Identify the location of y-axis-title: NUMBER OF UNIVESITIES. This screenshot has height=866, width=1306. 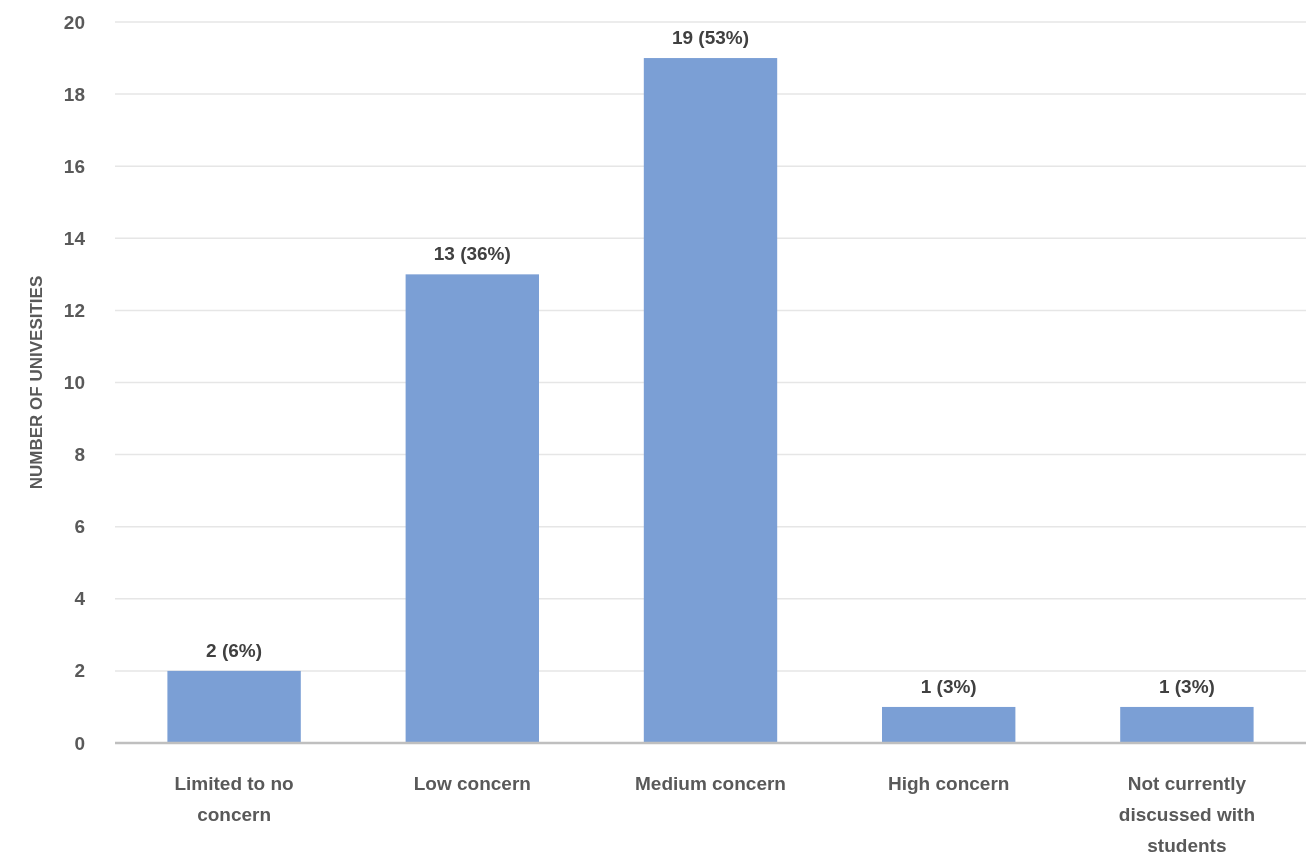
(36, 382).